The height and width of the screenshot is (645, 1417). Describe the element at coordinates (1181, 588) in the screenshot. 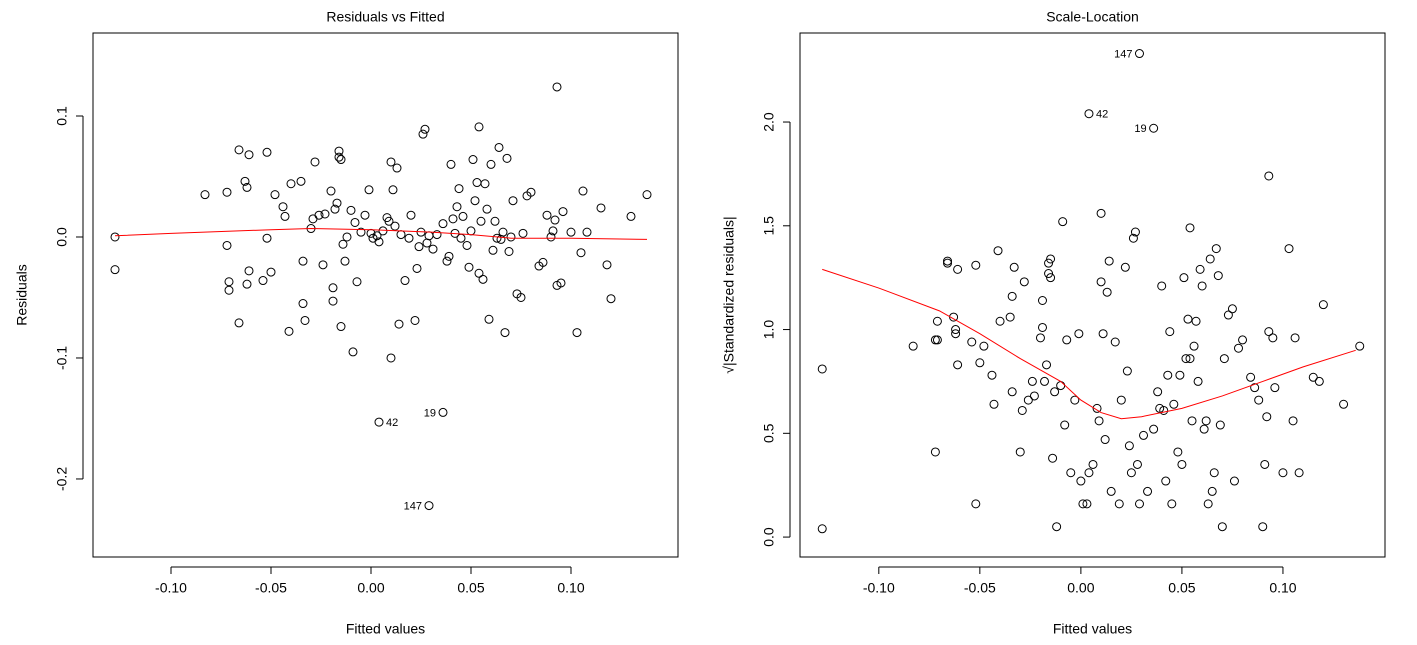

I see `x-tick-label: 0.05` at that location.